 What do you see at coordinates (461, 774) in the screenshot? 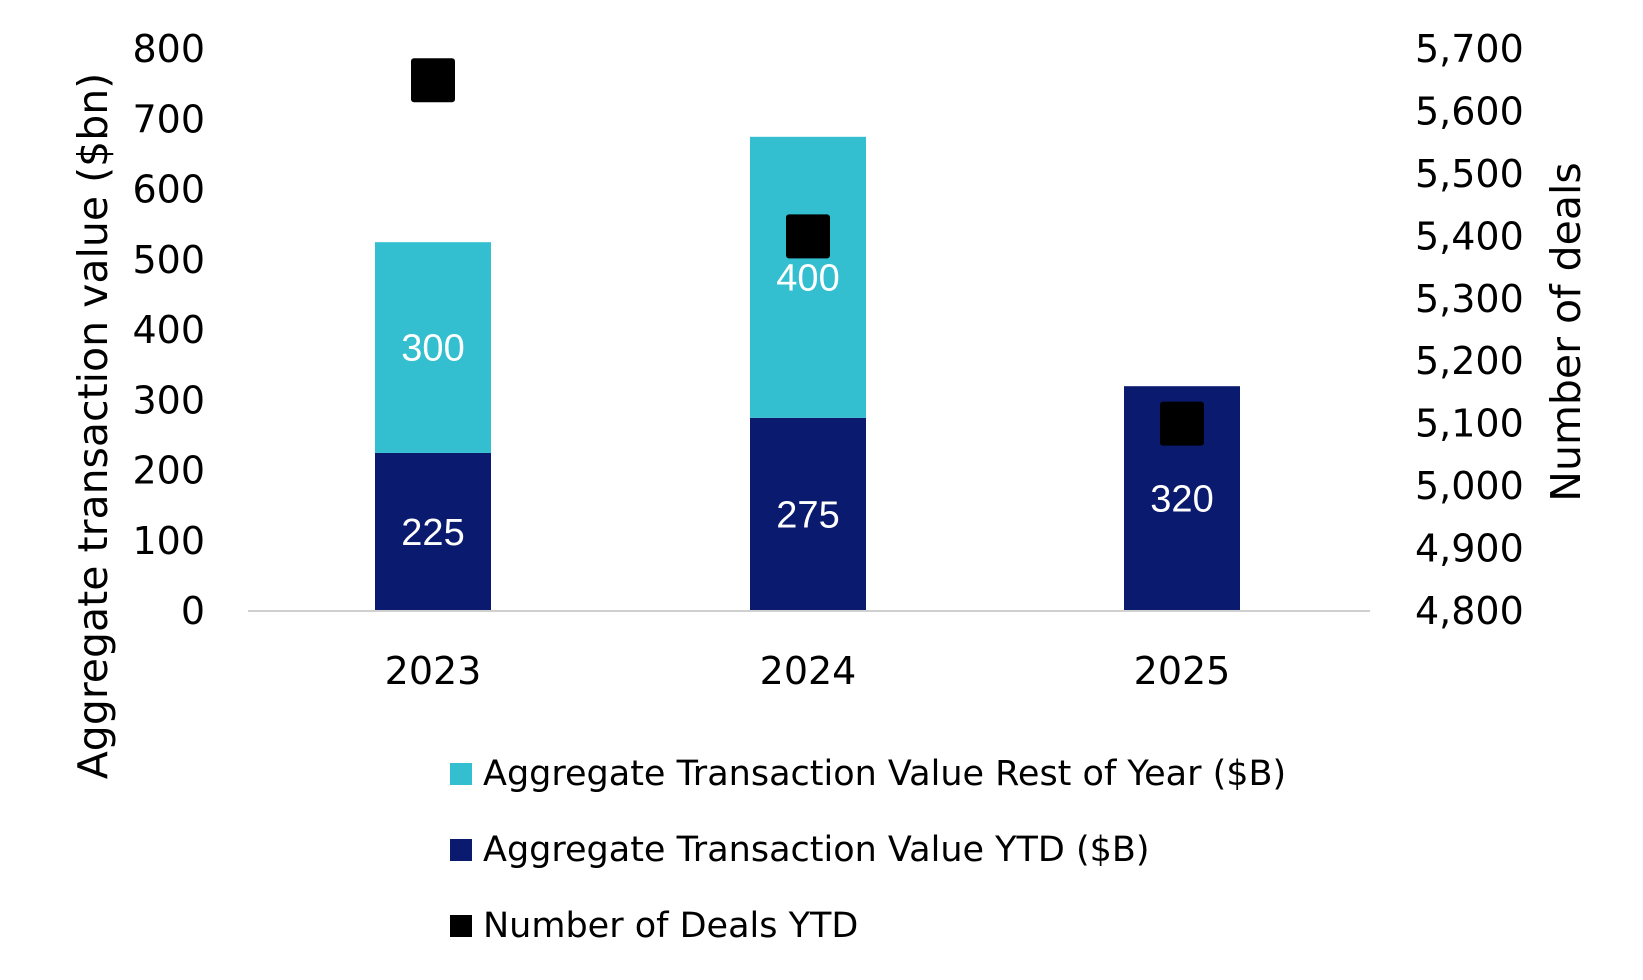
I see `legend-swatch-rest-of-year` at bounding box center [461, 774].